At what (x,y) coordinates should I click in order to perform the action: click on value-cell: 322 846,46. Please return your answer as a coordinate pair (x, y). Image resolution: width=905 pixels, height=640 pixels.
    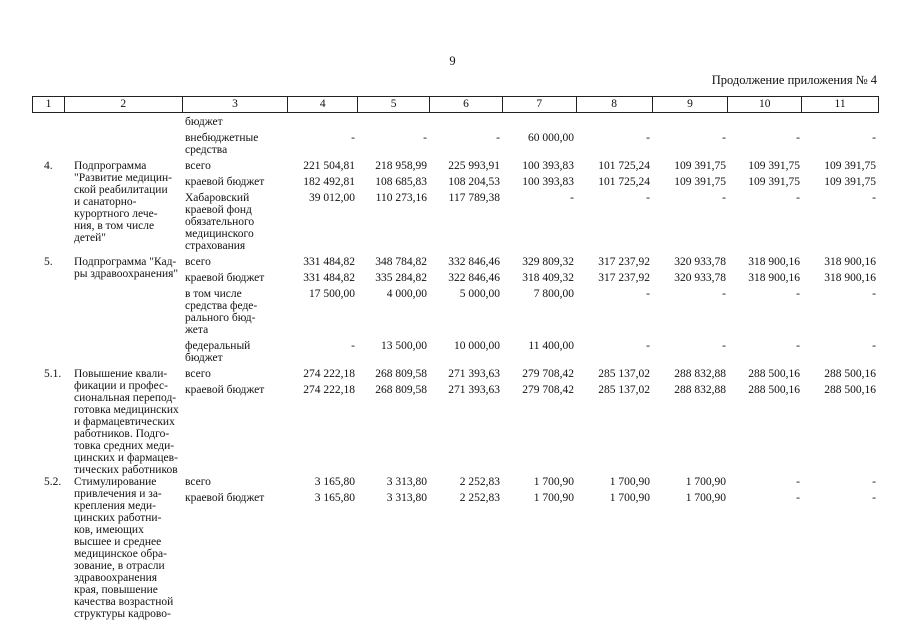
    Looking at the image, I should click on (474, 278).